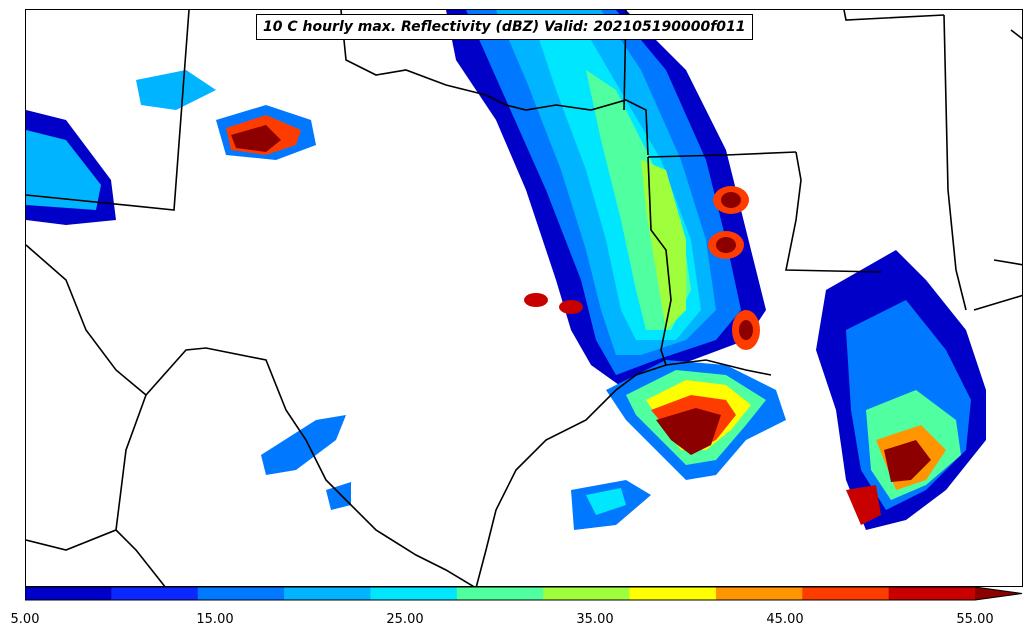 This screenshot has height=633, width=1033. I want to click on colorbar, so click(524, 594).